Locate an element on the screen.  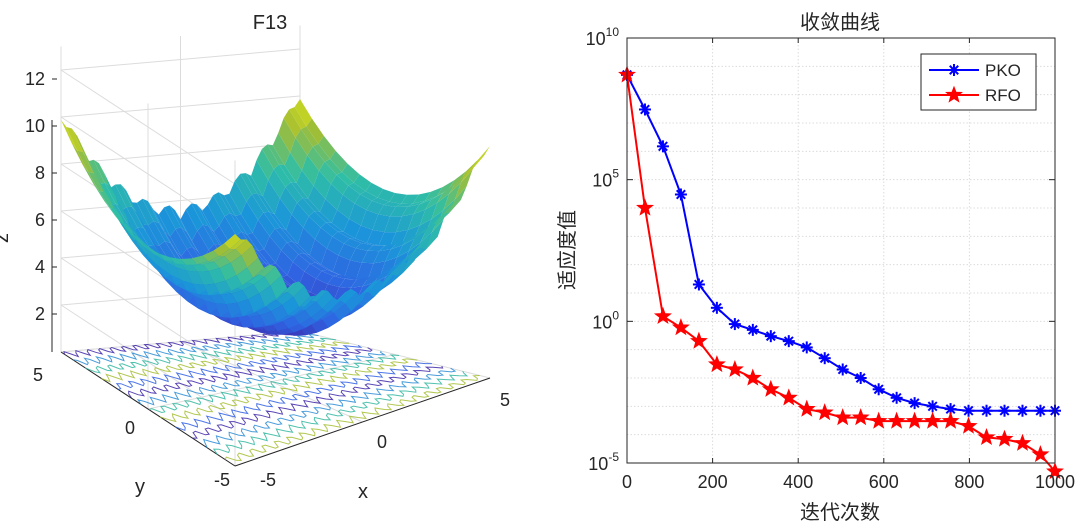
x-tick-label: 1000 is located at coordinates (1055, 482).